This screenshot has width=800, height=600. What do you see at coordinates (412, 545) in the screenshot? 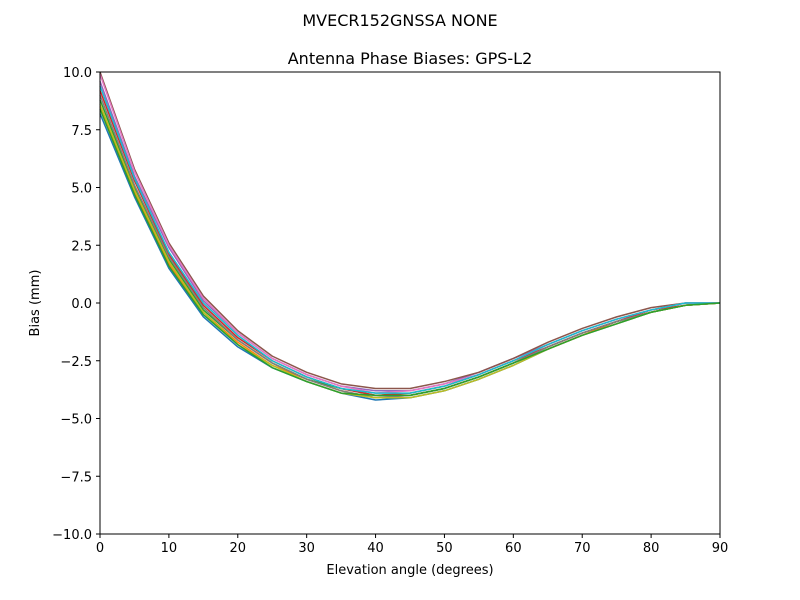
I see `x-axis: 0 10 20 30 40 50 60 70 80 90` at bounding box center [412, 545].